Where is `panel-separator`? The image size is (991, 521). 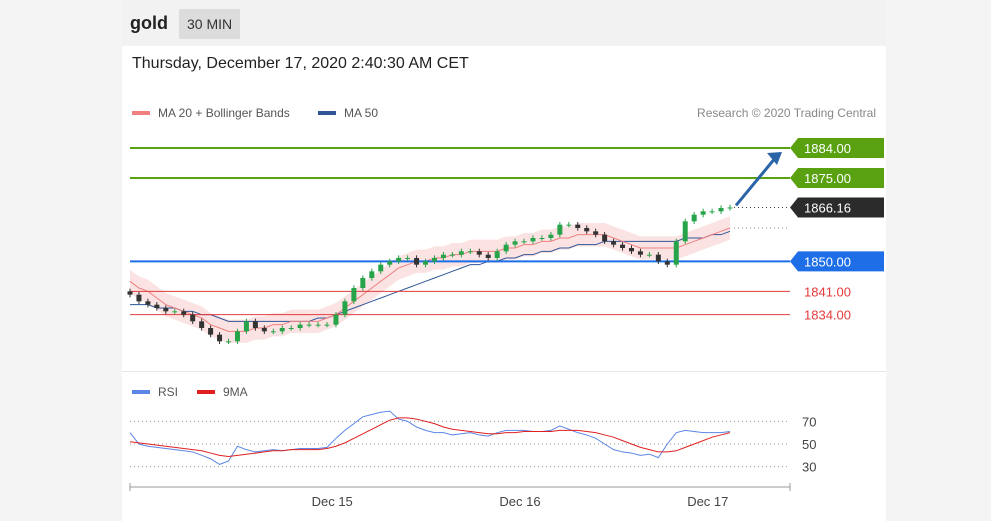
panel-separator is located at coordinates (504, 371).